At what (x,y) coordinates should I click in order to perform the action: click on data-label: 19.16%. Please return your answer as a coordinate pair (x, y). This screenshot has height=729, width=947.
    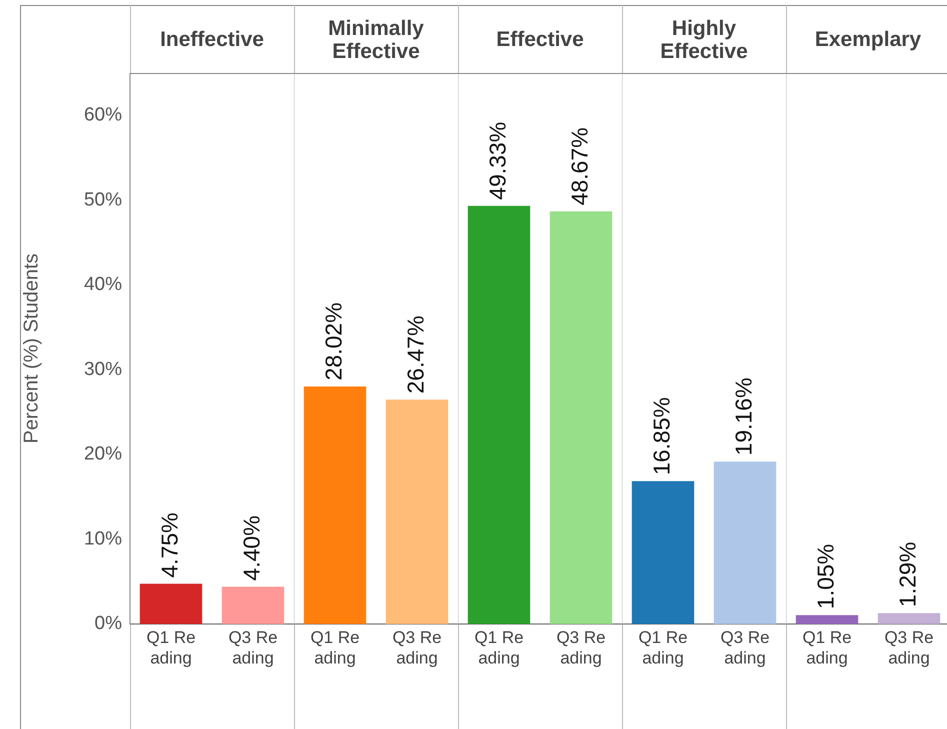
    Looking at the image, I should click on (743, 417).